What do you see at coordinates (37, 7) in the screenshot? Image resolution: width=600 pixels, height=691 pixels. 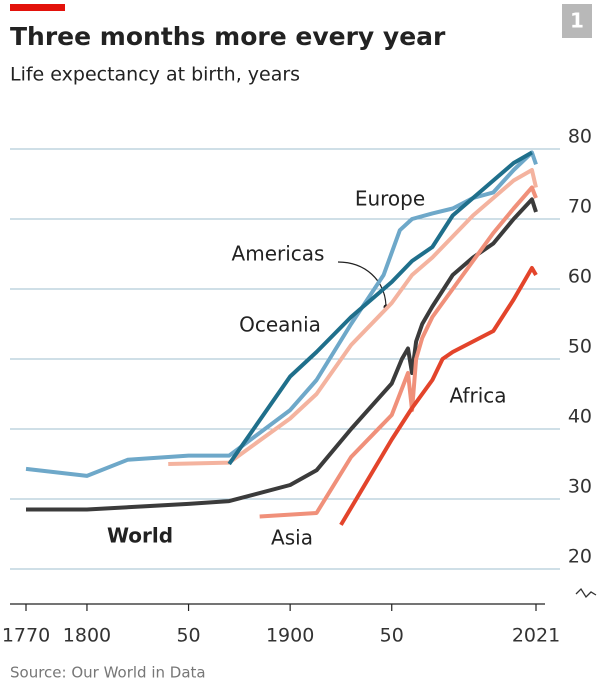 I see `brand-bar` at bounding box center [37, 7].